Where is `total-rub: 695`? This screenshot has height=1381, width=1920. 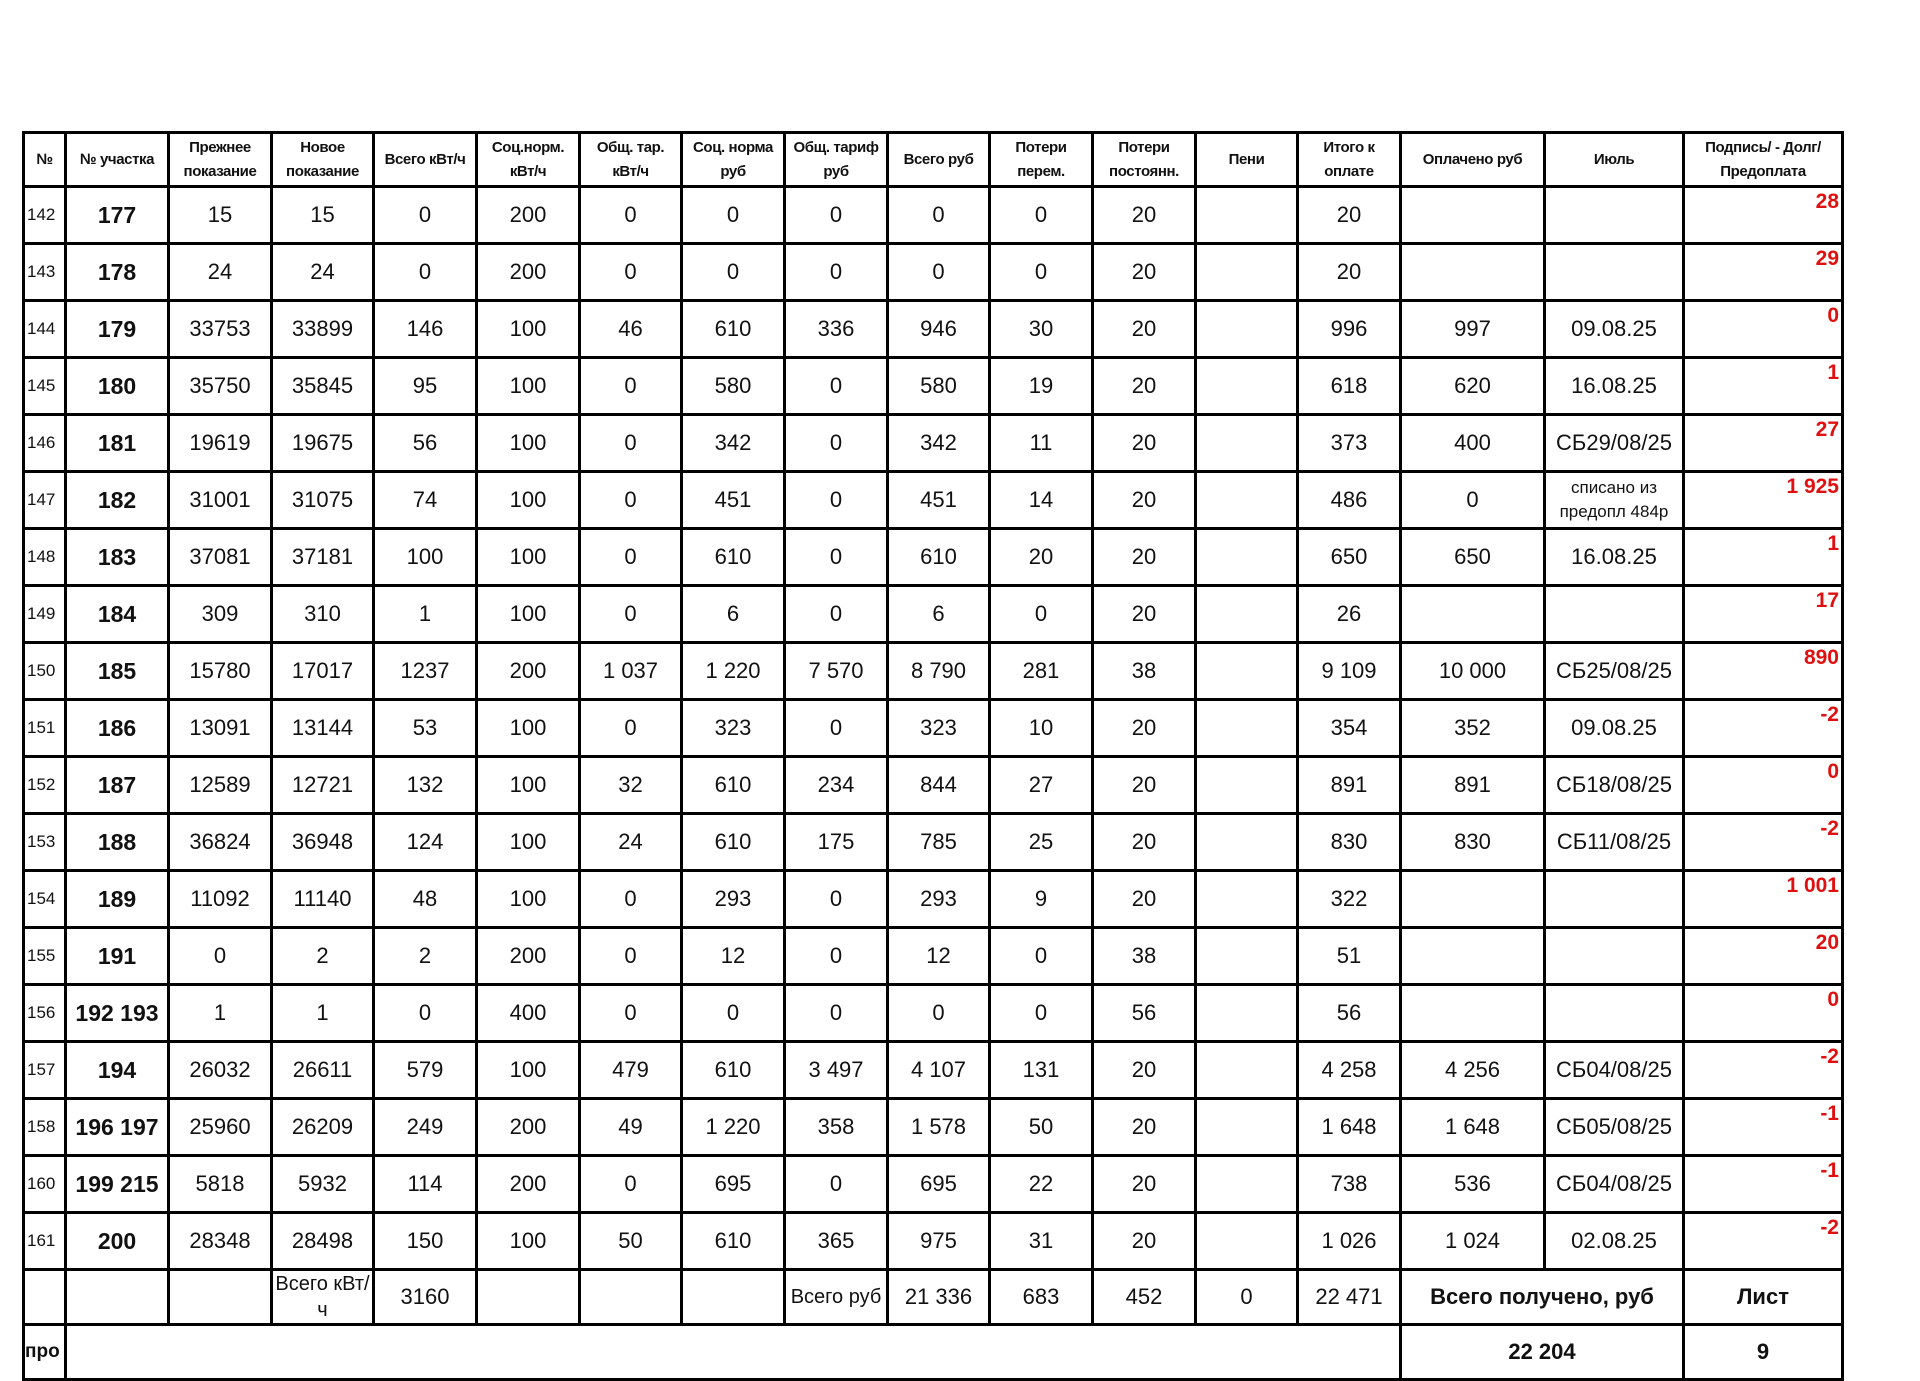 total-rub: 695 is located at coordinates (938, 1184).